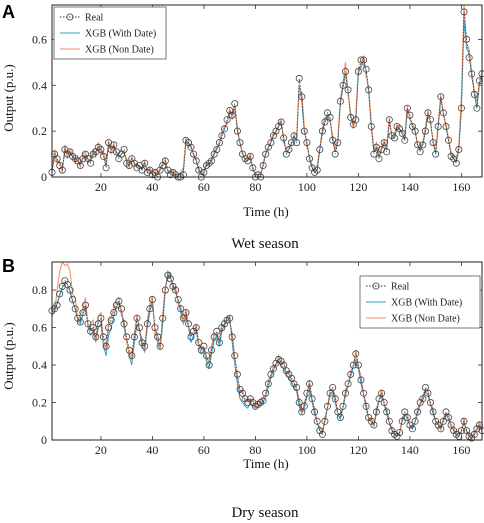  What do you see at coordinates (39, 290) in the screenshot?
I see `y-tick-label: 0.8` at bounding box center [39, 290].